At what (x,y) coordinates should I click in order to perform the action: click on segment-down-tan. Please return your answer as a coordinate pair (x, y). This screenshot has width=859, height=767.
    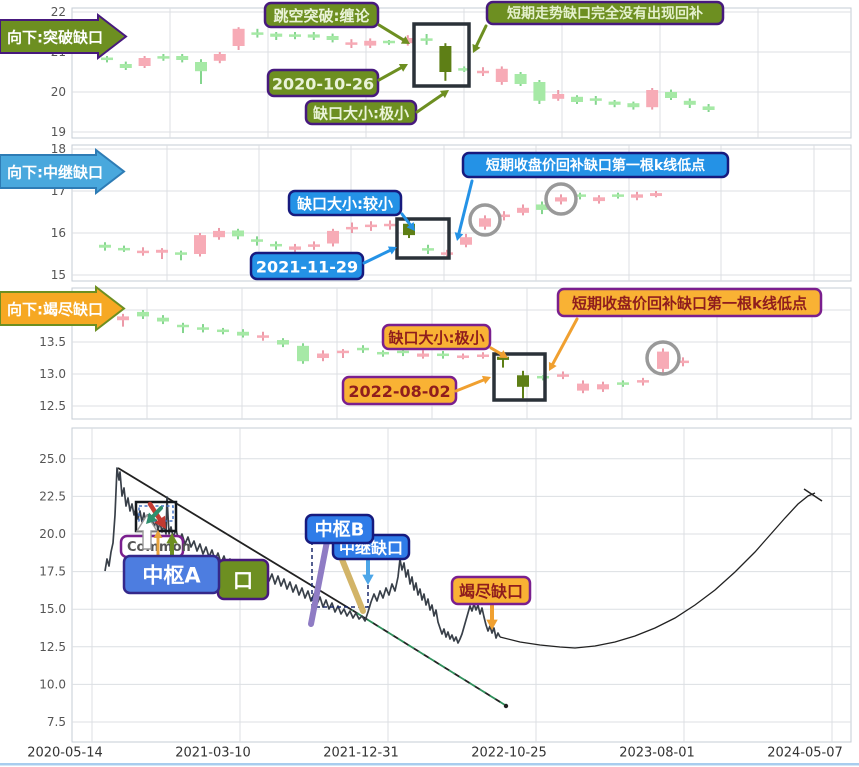
    Looking at the image, I should click on (351, 581).